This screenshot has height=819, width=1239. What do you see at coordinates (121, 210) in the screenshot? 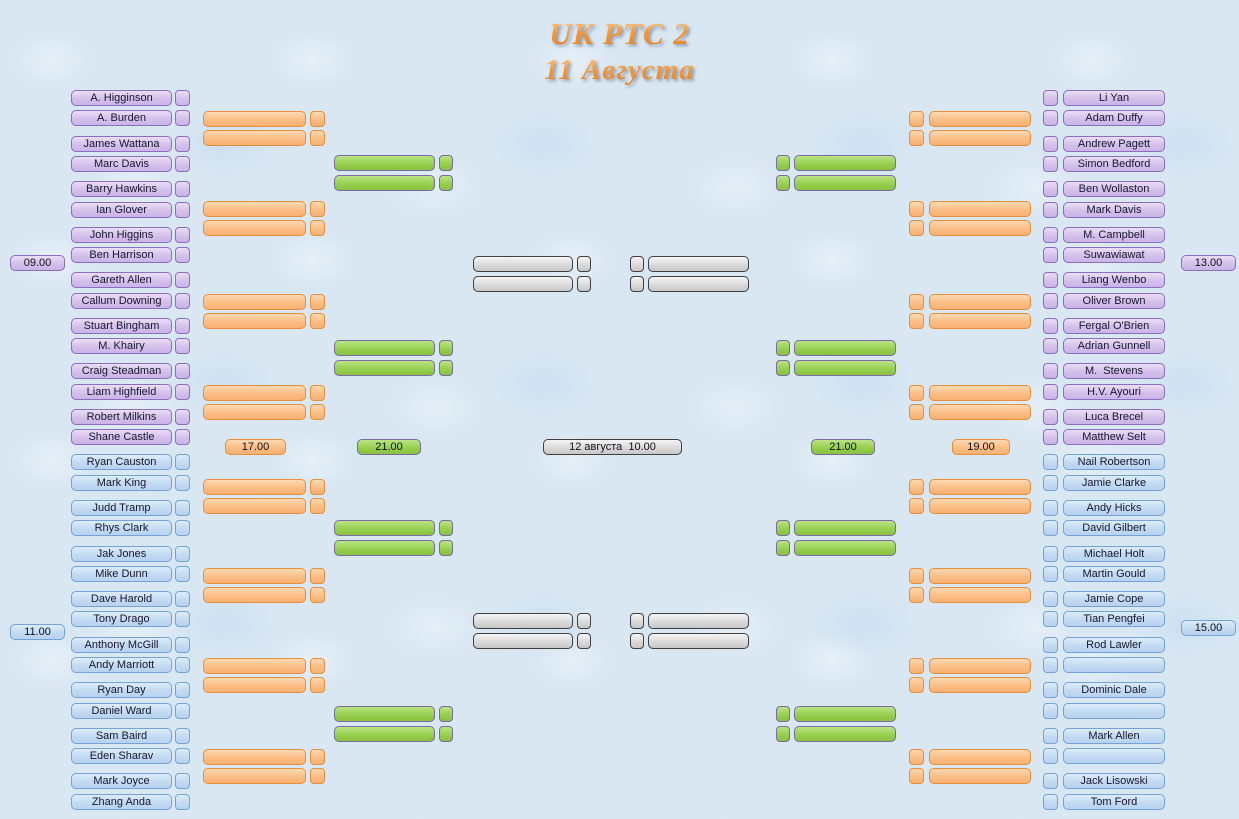
I see `player-name-box-left: Ian Glover` at bounding box center [121, 210].